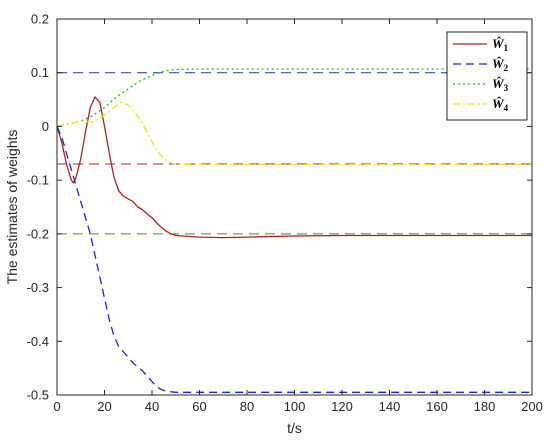 Image resolution: width=550 pixels, height=441 pixels. Describe the element at coordinates (38, 341) in the screenshot. I see `y-tick-label: -0.4` at that location.